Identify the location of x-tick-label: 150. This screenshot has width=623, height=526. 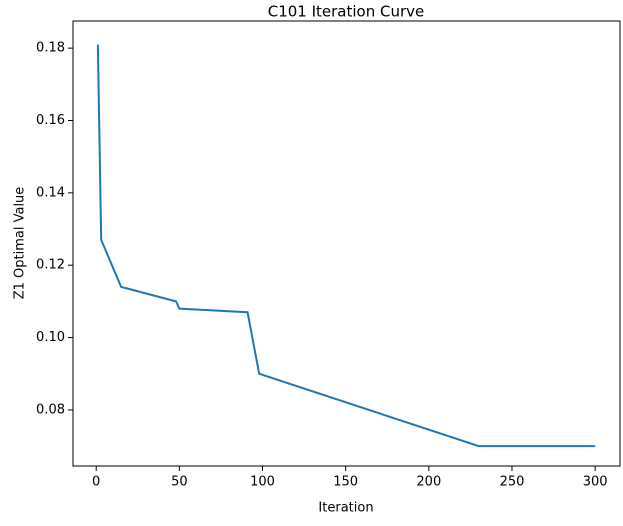
(345, 482).